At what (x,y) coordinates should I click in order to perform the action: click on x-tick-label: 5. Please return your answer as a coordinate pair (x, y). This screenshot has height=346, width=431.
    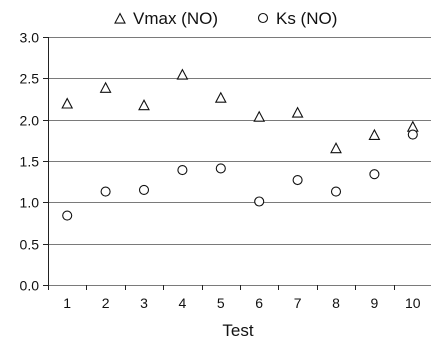
    Looking at the image, I should click on (221, 303).